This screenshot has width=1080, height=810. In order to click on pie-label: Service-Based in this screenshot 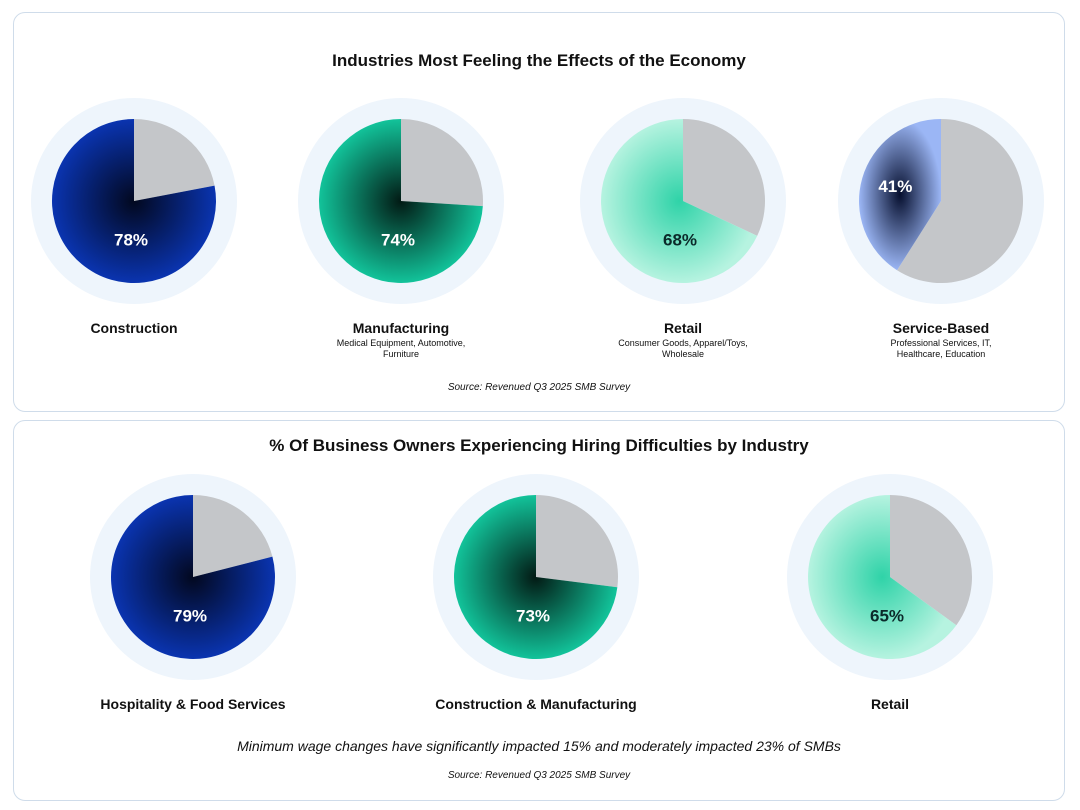, I will do `click(941, 328)`.